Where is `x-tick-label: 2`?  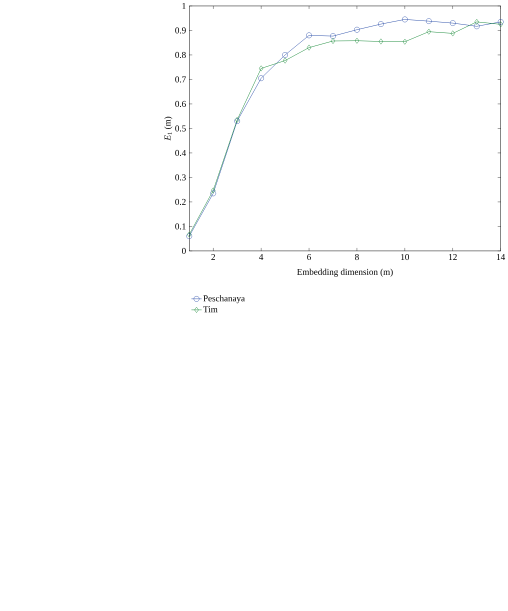
x-tick-label: 2 is located at coordinates (213, 257).